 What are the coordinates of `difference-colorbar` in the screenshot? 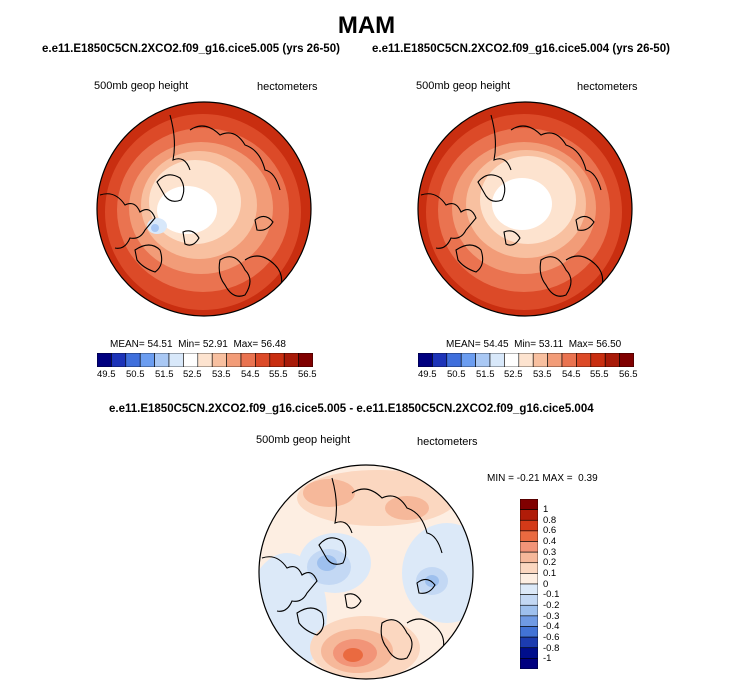 It's located at (529, 584).